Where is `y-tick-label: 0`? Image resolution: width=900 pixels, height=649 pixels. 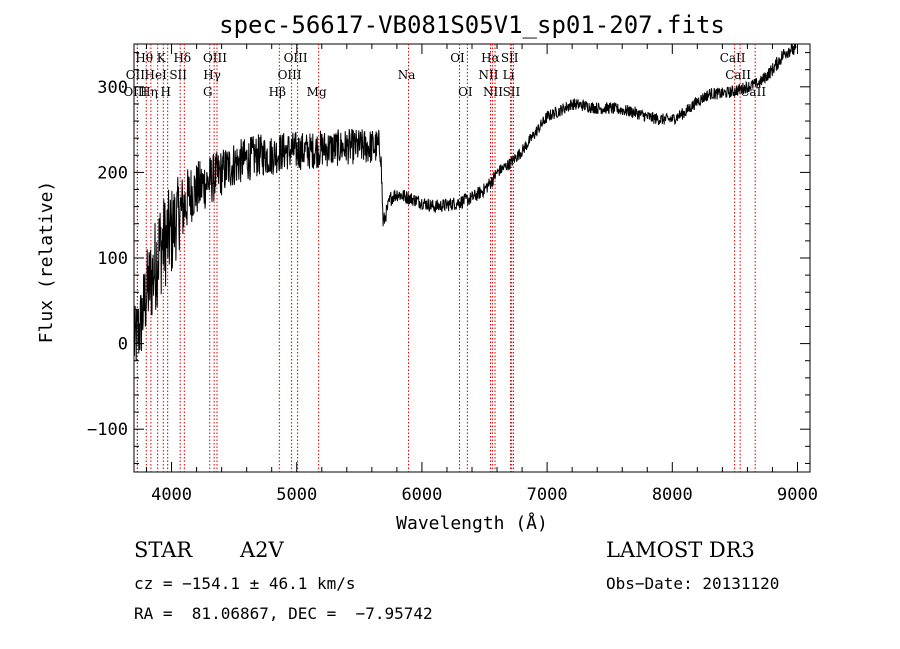
y-tick-label: 0 is located at coordinates (123, 345).